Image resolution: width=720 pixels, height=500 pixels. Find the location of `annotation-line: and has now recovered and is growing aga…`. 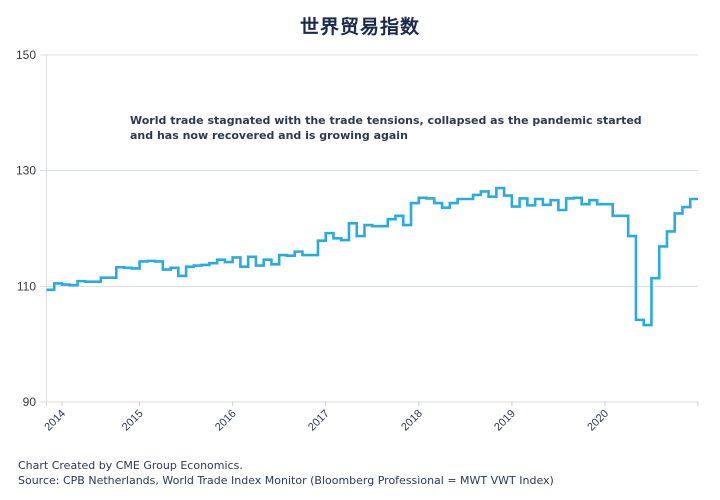

annotation-line: and has now recovered and is growing aga… is located at coordinates (269, 135).